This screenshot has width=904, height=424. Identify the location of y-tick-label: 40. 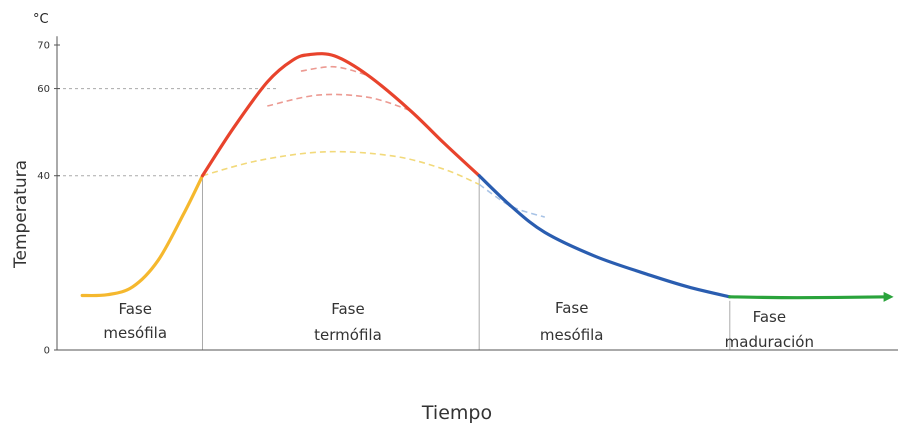
(43, 176).